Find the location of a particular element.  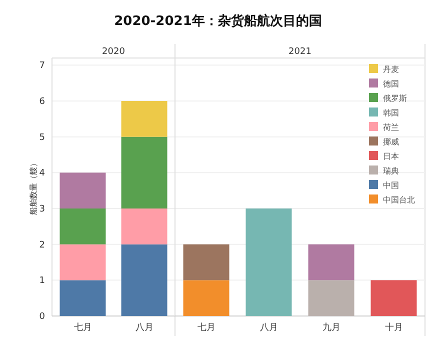

chart-subtitle: 2021 is located at coordinates (300, 52).